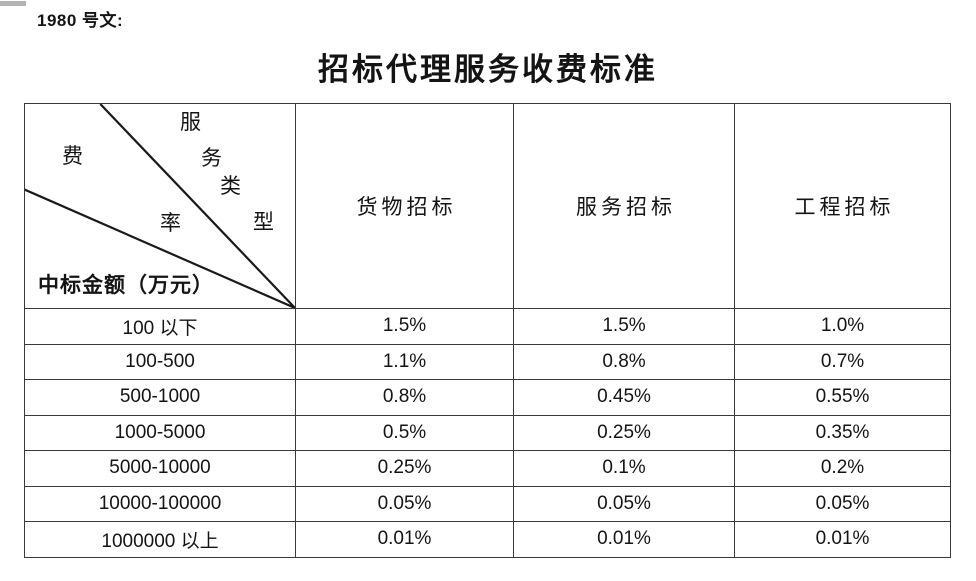  Describe the element at coordinates (843, 398) in the screenshot. I see `fee-cell: 0.55%` at that location.